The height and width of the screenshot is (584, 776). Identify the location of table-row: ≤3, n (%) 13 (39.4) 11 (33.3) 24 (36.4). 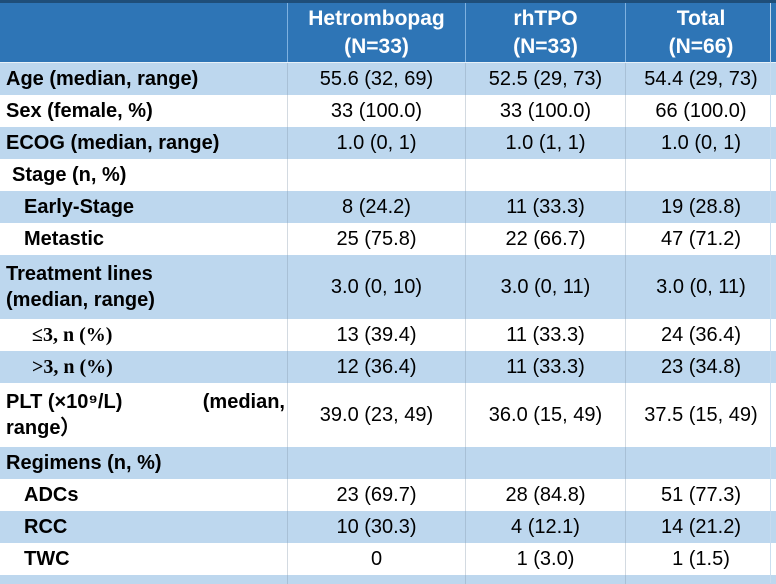
(388, 335).